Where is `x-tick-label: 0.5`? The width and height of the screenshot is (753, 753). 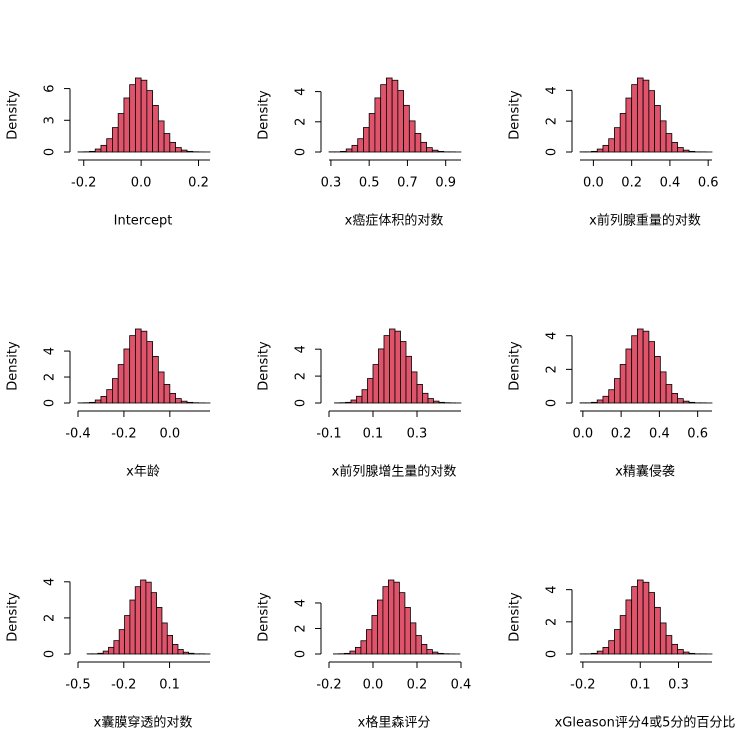
x-tick-label: 0.5 is located at coordinates (369, 183).